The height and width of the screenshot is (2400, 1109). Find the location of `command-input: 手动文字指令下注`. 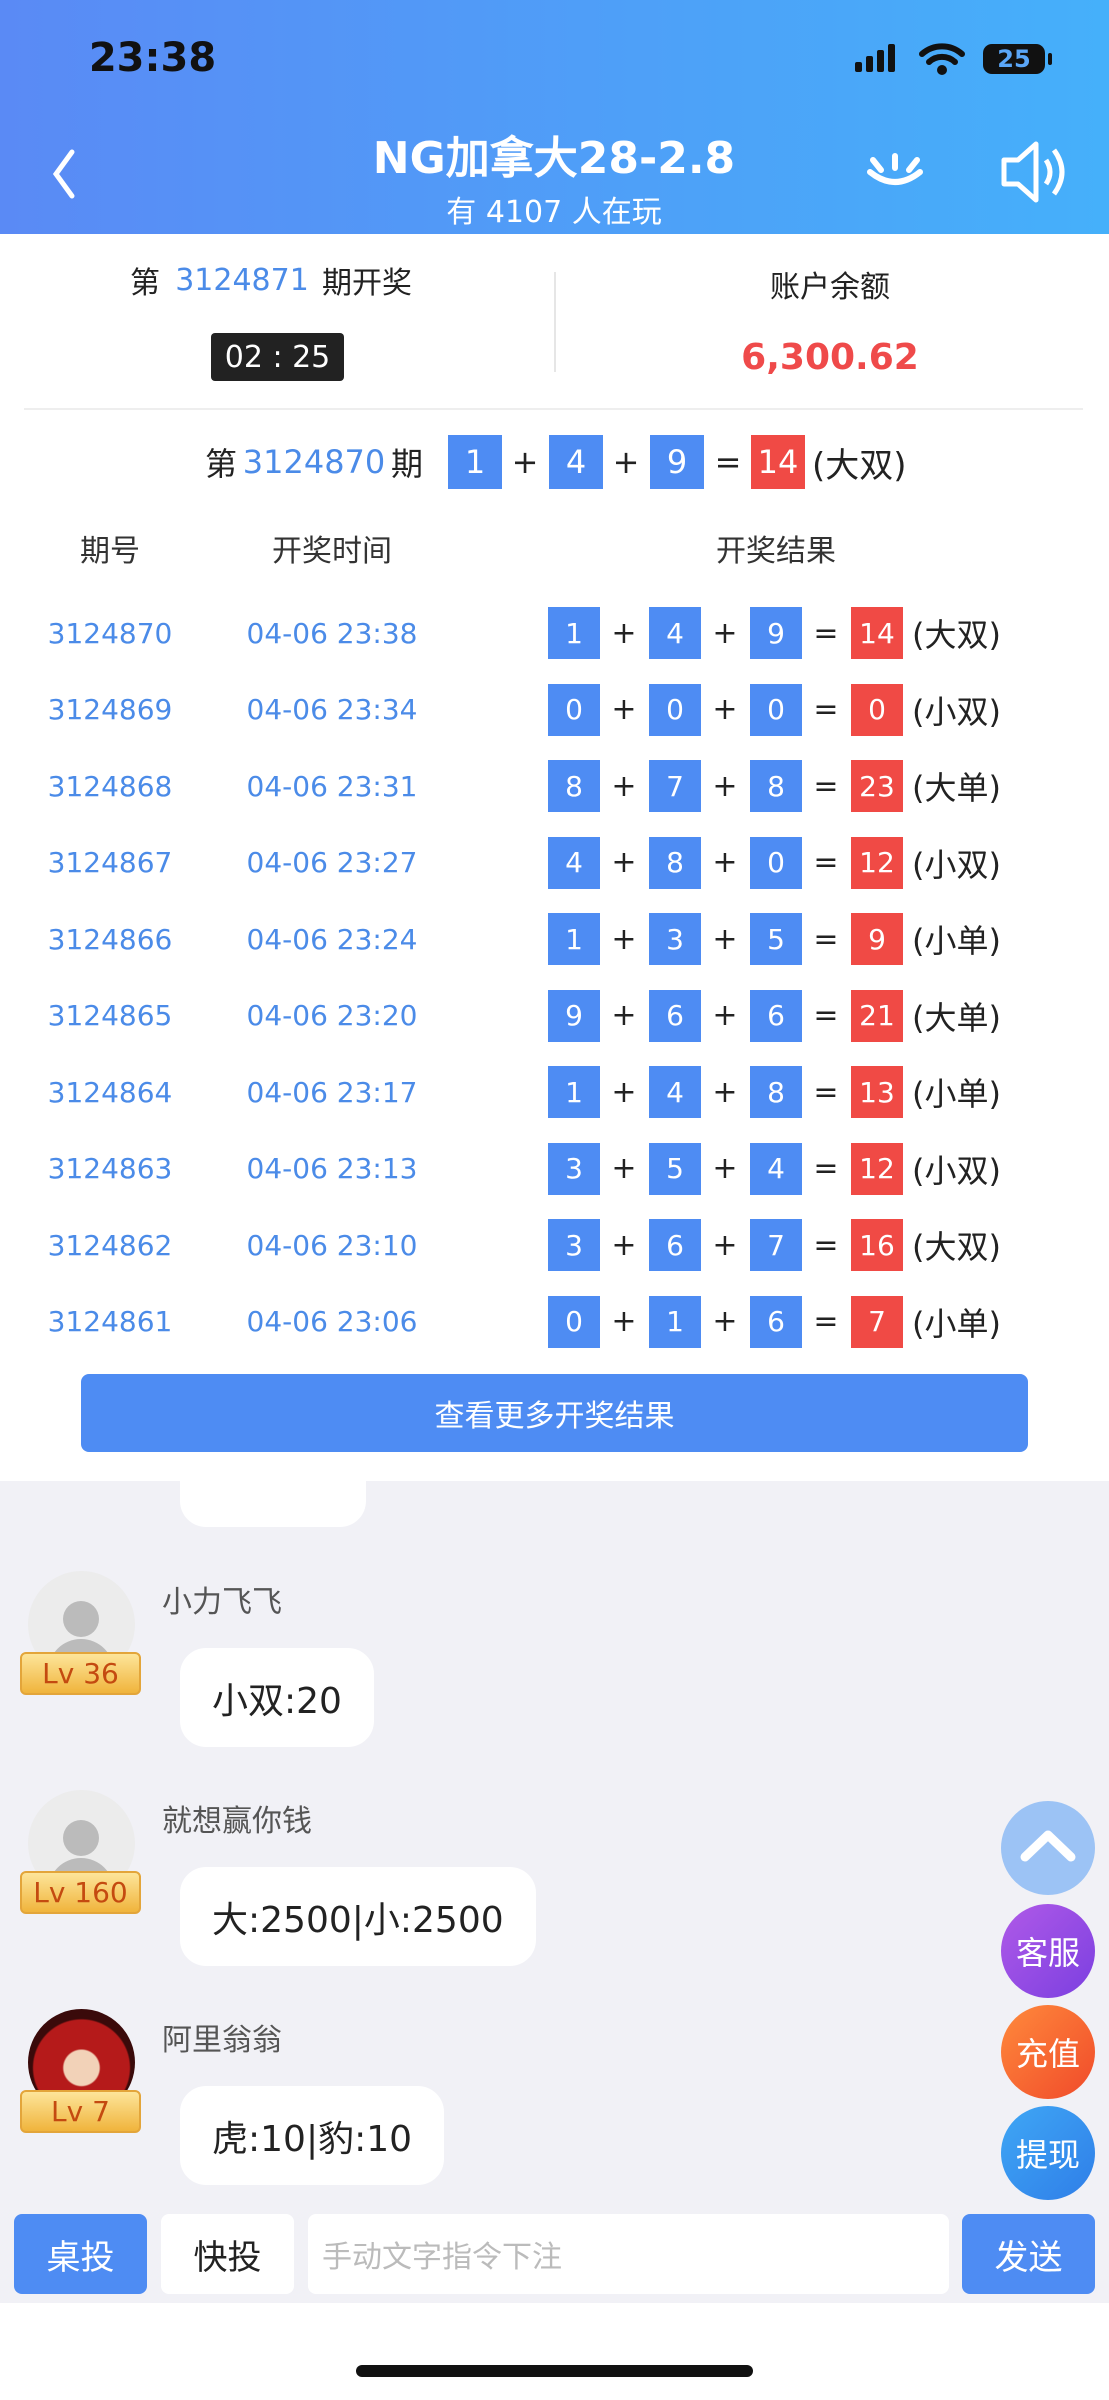

command-input: 手动文字指令下注 is located at coordinates (628, 2254).